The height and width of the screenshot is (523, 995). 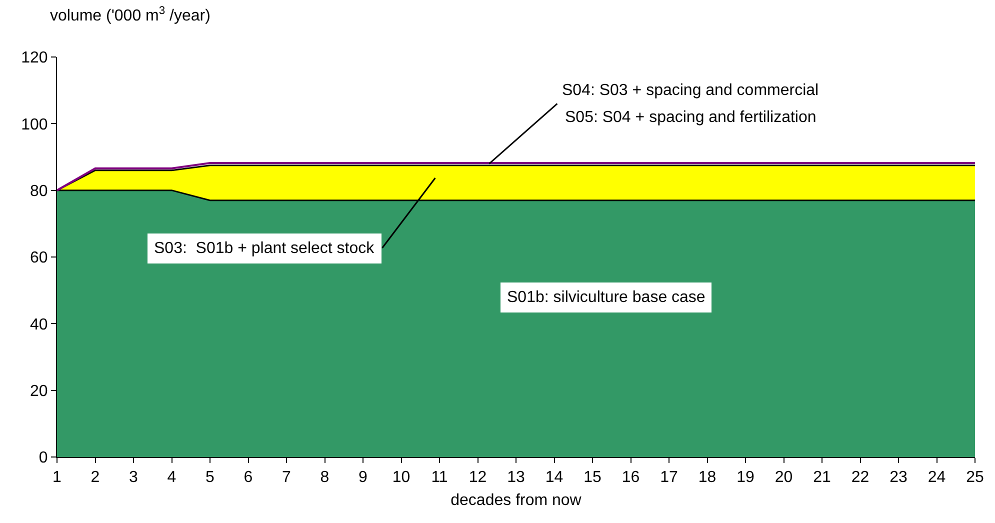 I want to click on x-axis-title: decades from now, so click(x=516, y=500).